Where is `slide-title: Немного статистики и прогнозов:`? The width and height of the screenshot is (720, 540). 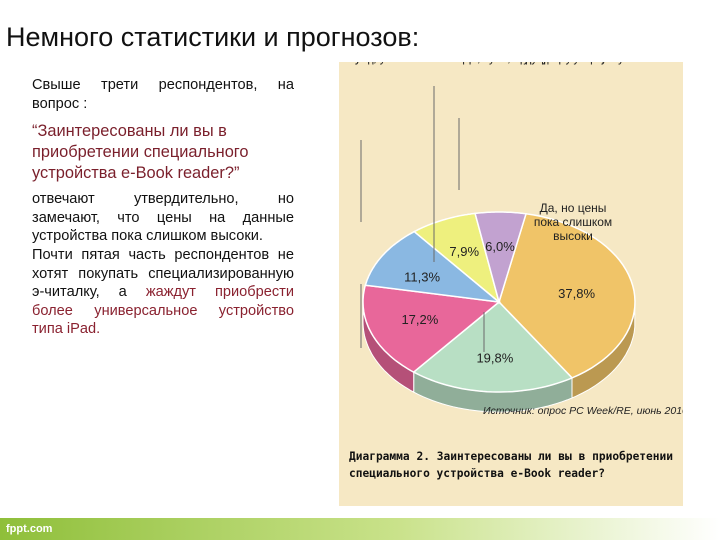
slide-title: Немного статистики и прогнозов: is located at coordinates (213, 37).